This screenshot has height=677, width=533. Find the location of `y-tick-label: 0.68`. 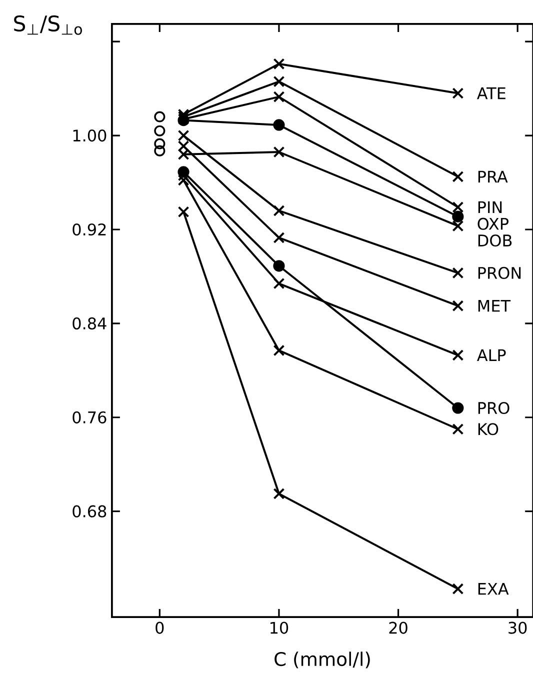

y-tick-label: 0.68 is located at coordinates (89, 511).